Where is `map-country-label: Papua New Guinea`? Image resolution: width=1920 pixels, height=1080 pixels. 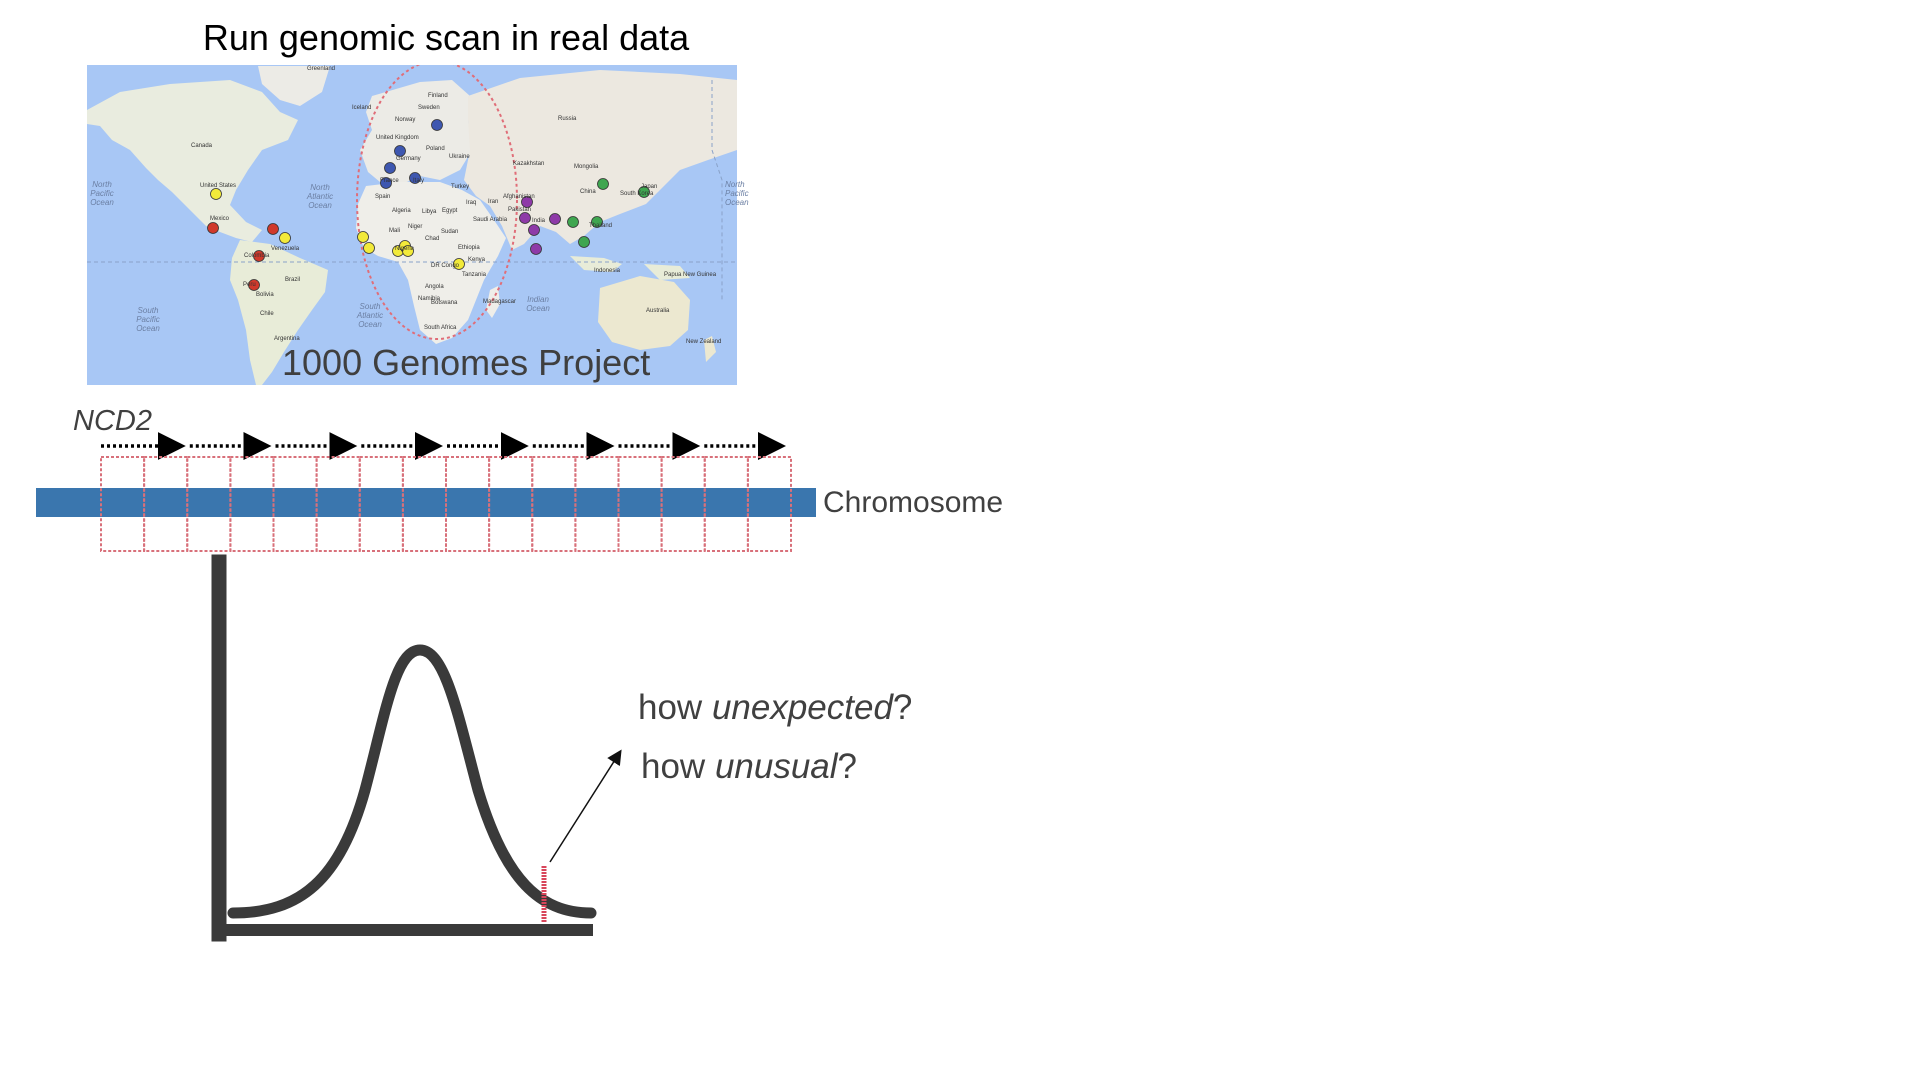 map-country-label: Papua New Guinea is located at coordinates (690, 275).